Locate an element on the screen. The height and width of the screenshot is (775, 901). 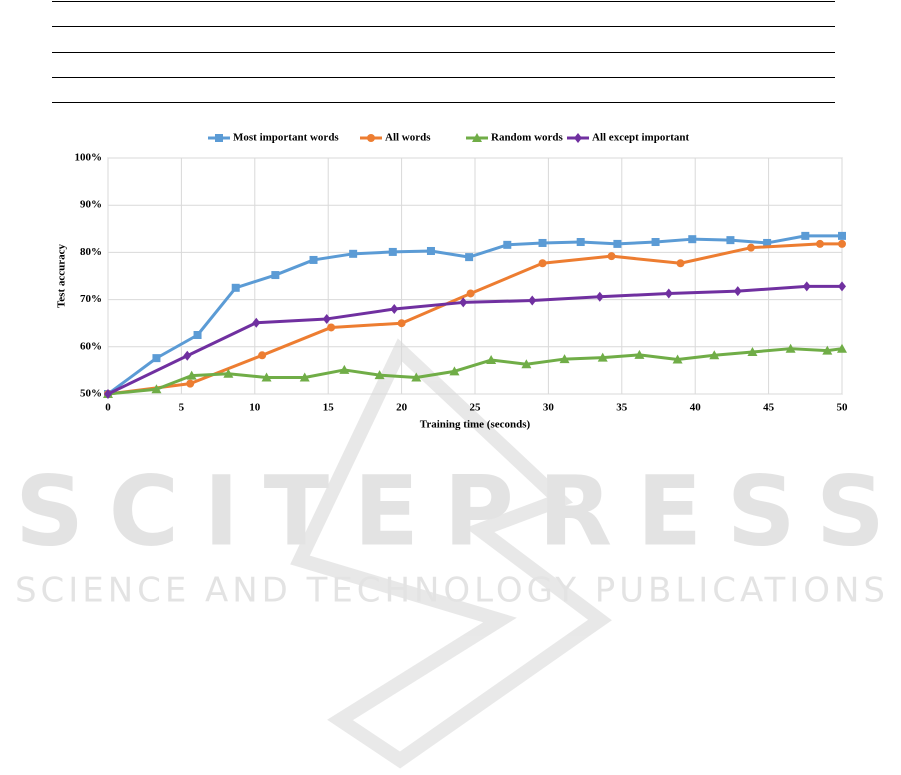
x-tick-label: 45 is located at coordinates (769, 408).